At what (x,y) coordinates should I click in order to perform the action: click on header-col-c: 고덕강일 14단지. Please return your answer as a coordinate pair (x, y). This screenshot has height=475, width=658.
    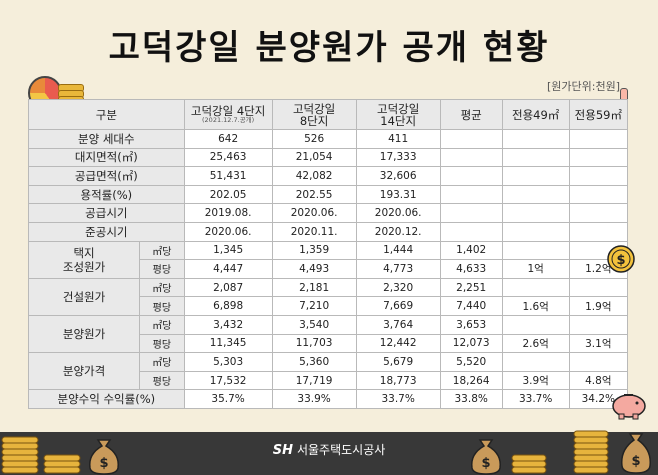
    Looking at the image, I should click on (398, 114).